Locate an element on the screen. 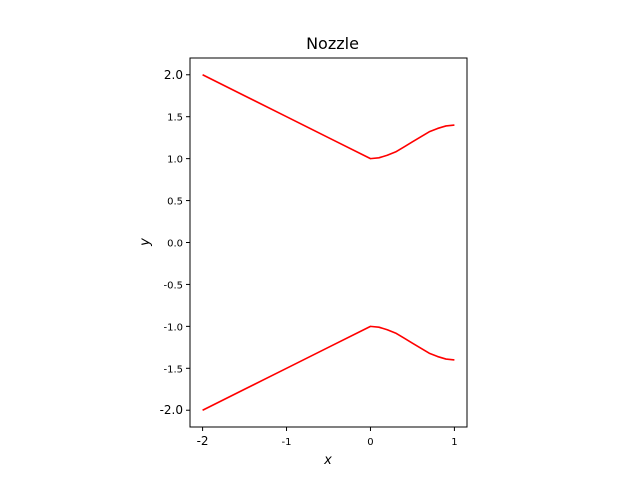 This screenshot has width=640, height=480. x-tick-label: 0 is located at coordinates (370, 442).